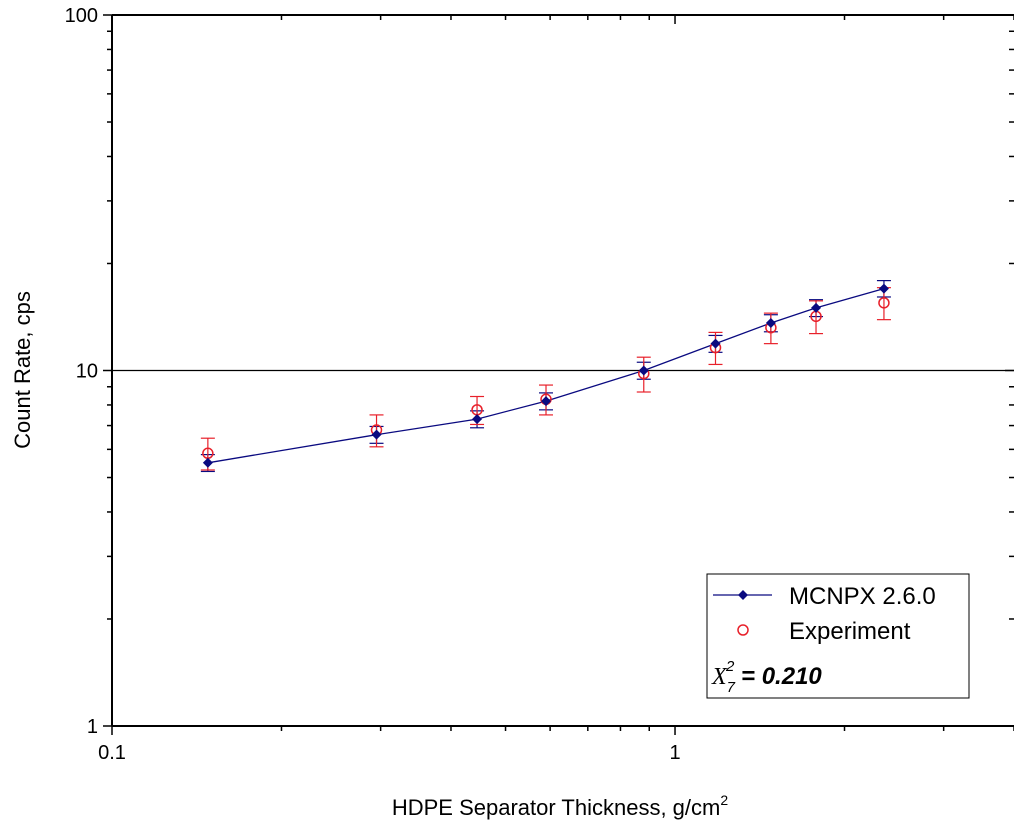 Image resolution: width=1014 pixels, height=824 pixels. I want to click on point-experiment, so click(884, 303).